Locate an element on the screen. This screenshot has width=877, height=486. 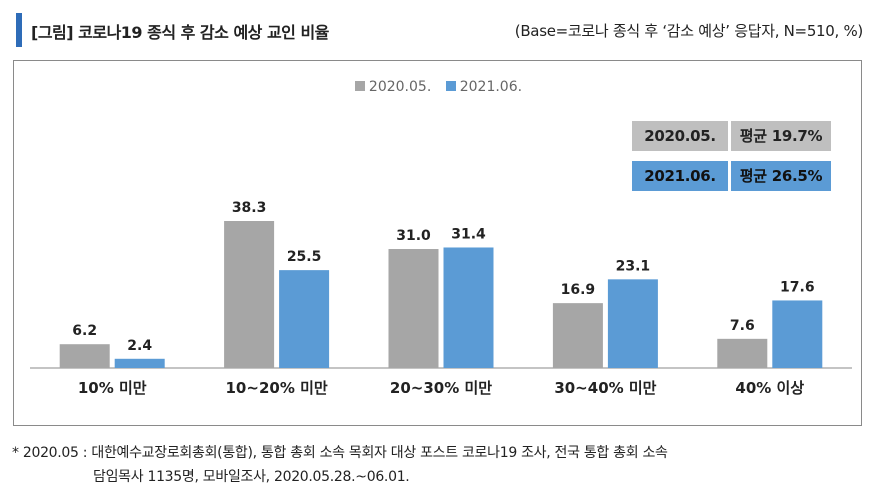
legend-swatch-2021 is located at coordinates (450, 86).